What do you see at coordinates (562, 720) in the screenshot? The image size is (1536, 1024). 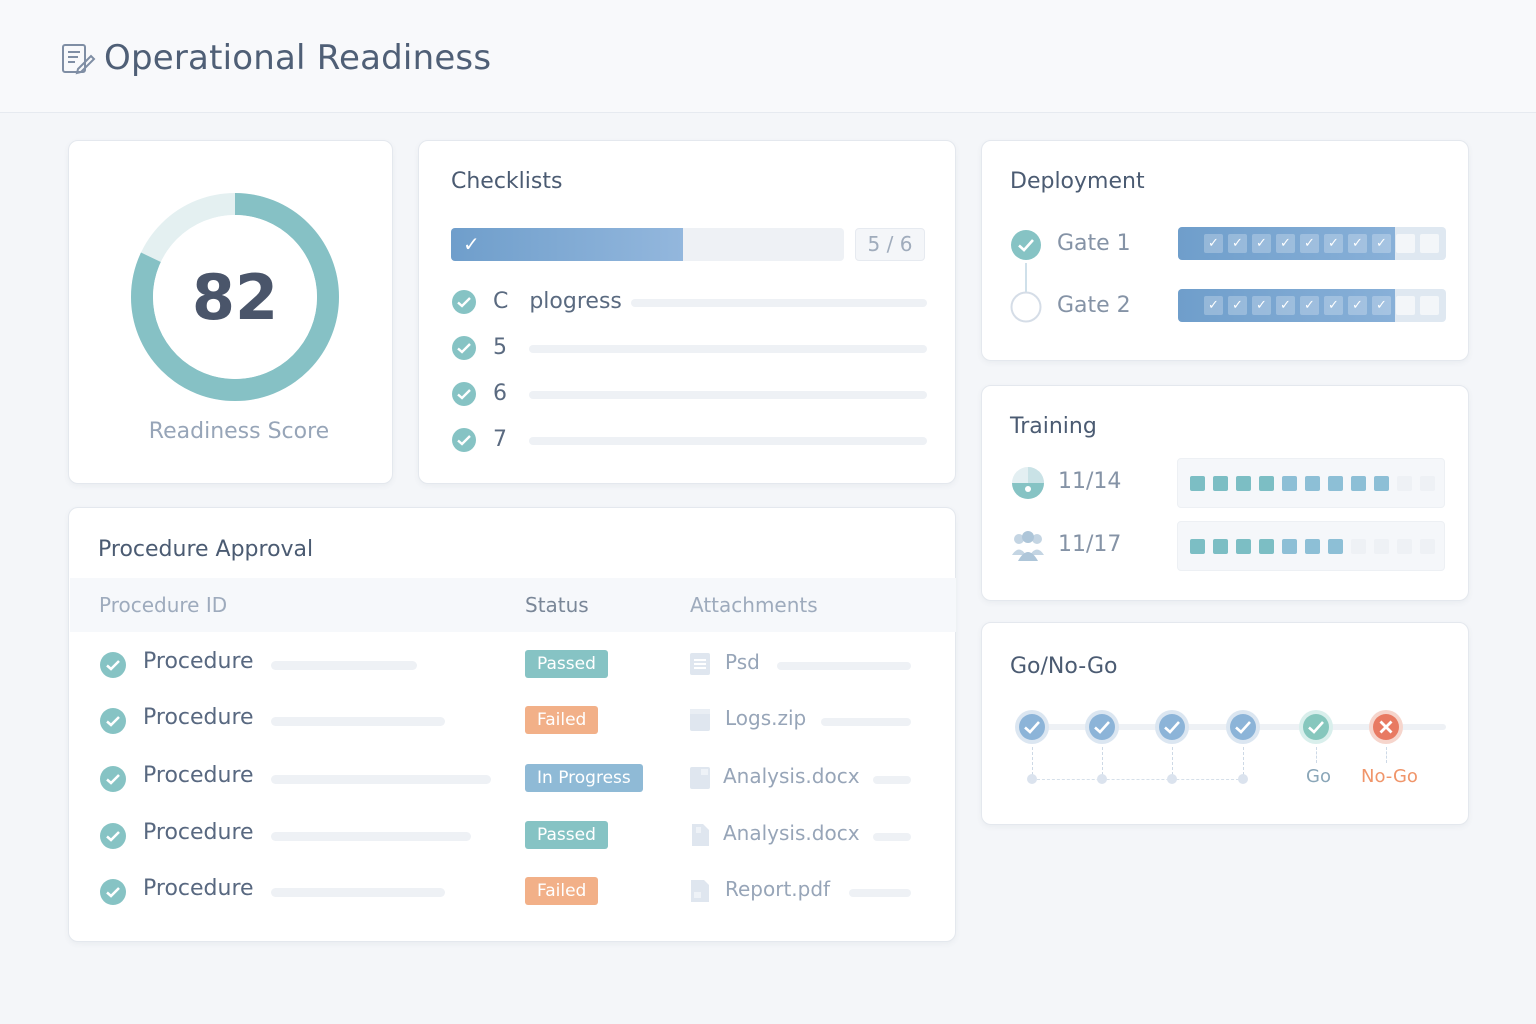 I see `status-badge: Failed` at bounding box center [562, 720].